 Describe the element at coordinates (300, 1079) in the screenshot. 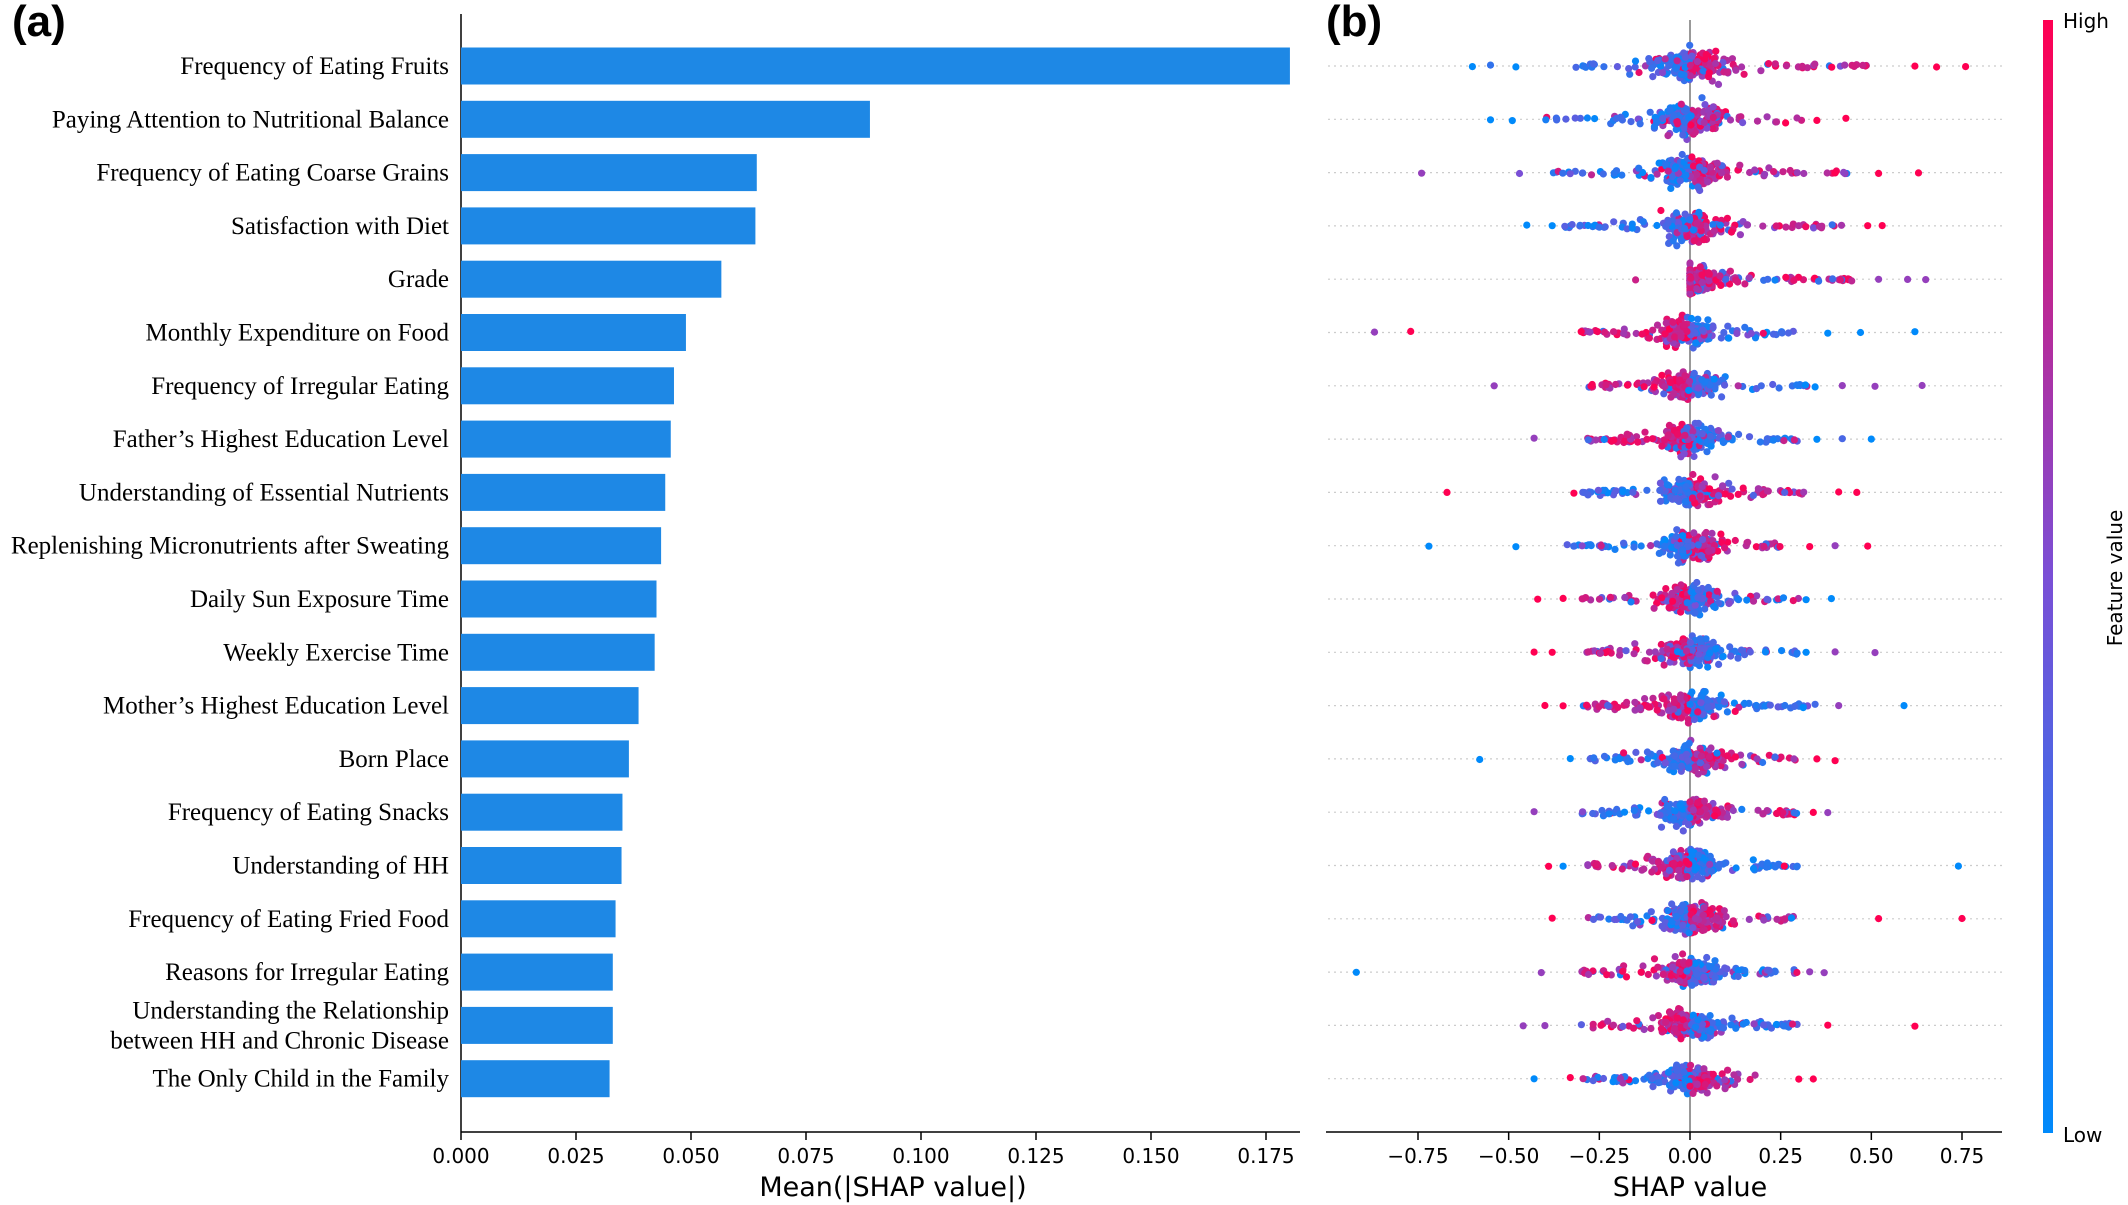

I see `feature-label: The Only Child in the Family` at that location.